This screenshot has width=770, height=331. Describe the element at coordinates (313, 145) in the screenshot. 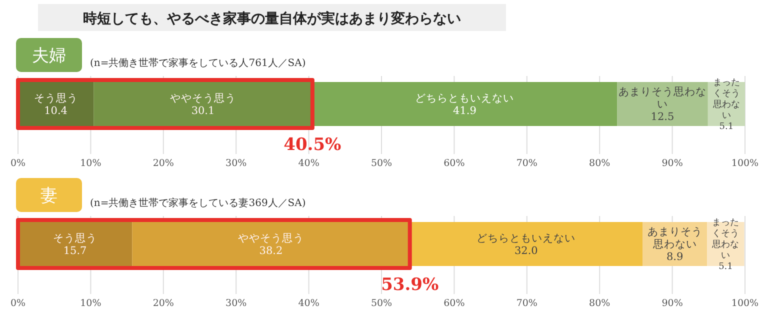

I see `band-label: 40.5%` at that location.